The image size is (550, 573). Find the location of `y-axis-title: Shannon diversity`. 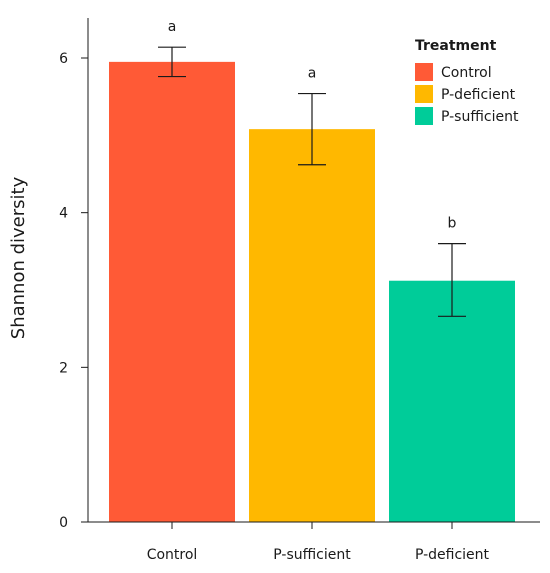

y-axis-title: Shannon diversity is located at coordinates (18, 257).